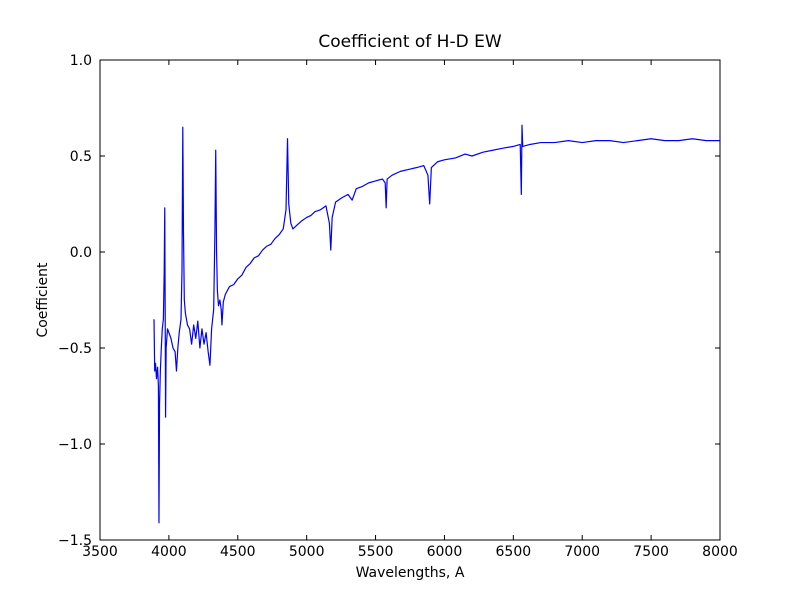 The image size is (800, 600). What do you see at coordinates (100, 552) in the screenshot?
I see `x-tick-label: 3500` at bounding box center [100, 552].